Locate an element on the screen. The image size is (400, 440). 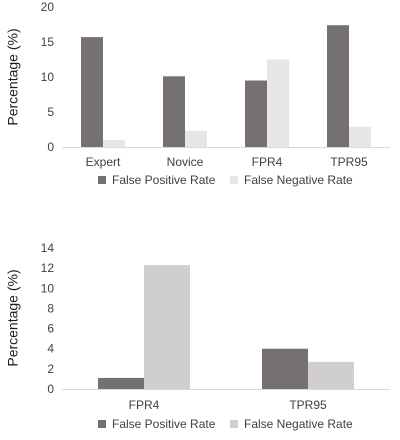
y-tick-label: 12 is located at coordinates (48, 268).